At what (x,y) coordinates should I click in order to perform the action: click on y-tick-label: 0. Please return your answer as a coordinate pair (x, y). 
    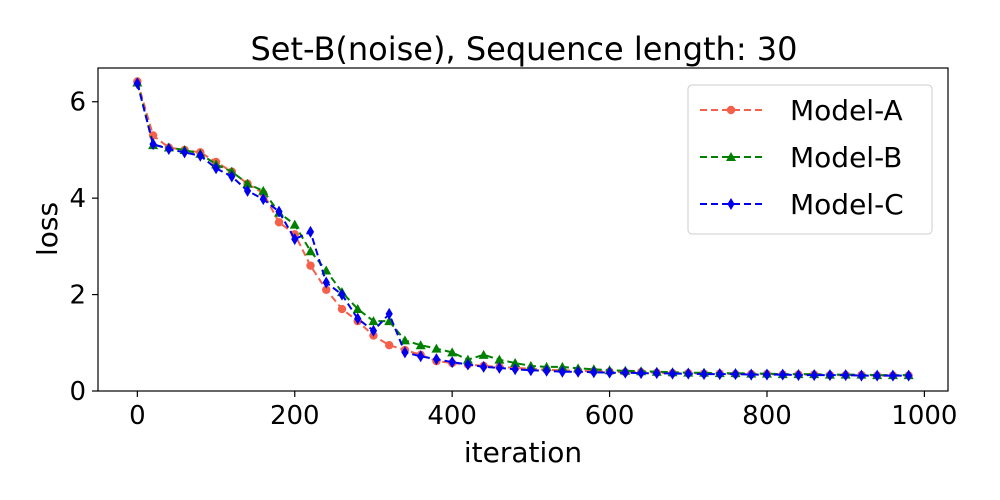
    Looking at the image, I should click on (77, 392).